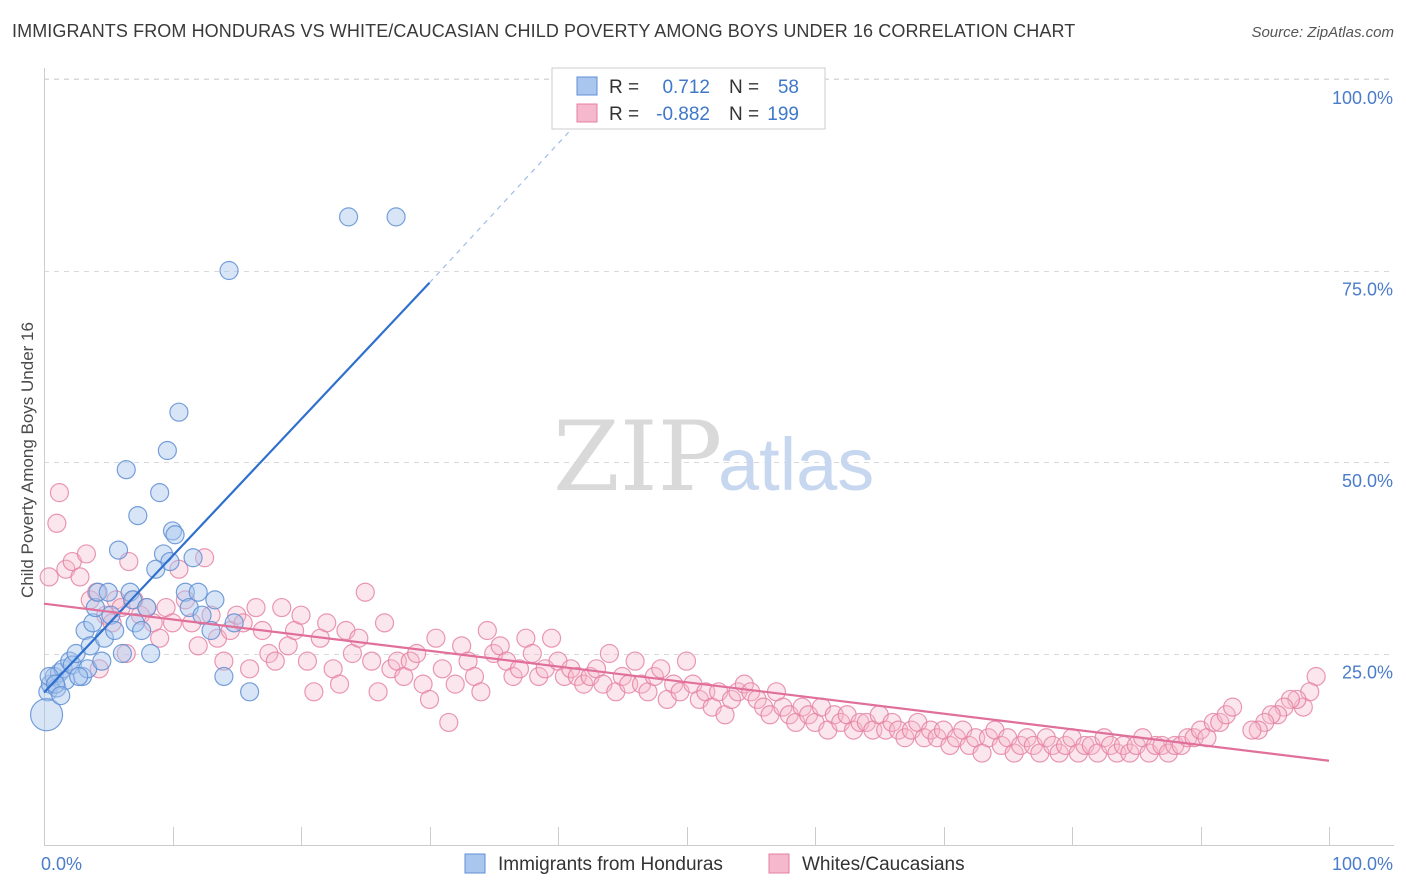 The image size is (1406, 892). Describe the element at coordinates (1322, 32) in the screenshot. I see `source-credit: Source: ZipAtlas.com` at that location.